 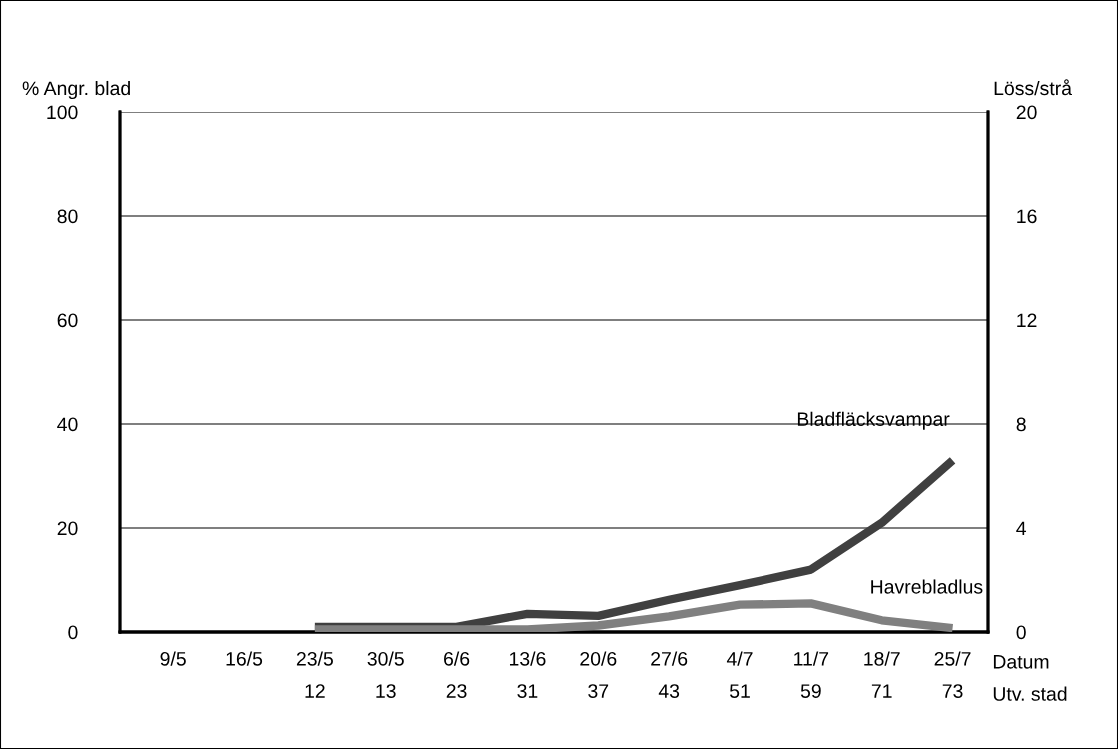 I want to click on y2-tick-label: 8, so click(x=1021, y=424).